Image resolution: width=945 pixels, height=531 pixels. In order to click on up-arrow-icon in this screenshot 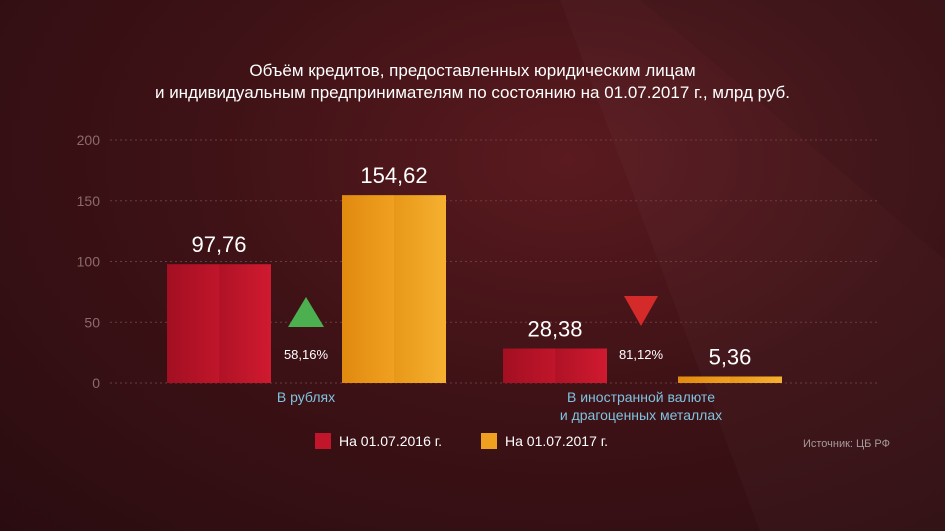, I will do `click(306, 312)`.